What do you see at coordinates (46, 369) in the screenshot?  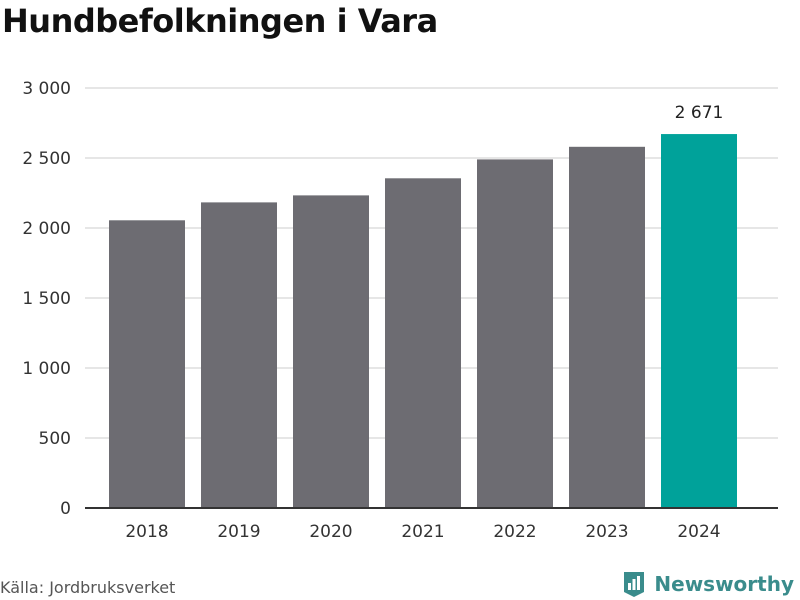 I see `y-tick-label: 1 000` at bounding box center [46, 369].